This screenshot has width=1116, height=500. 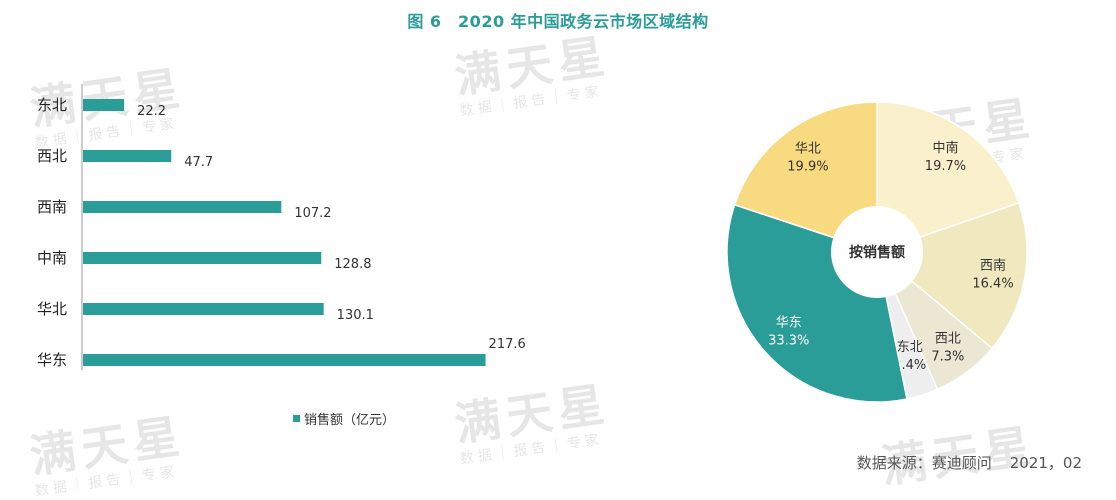 I want to click on category-label: 东北, so click(x=52, y=105).